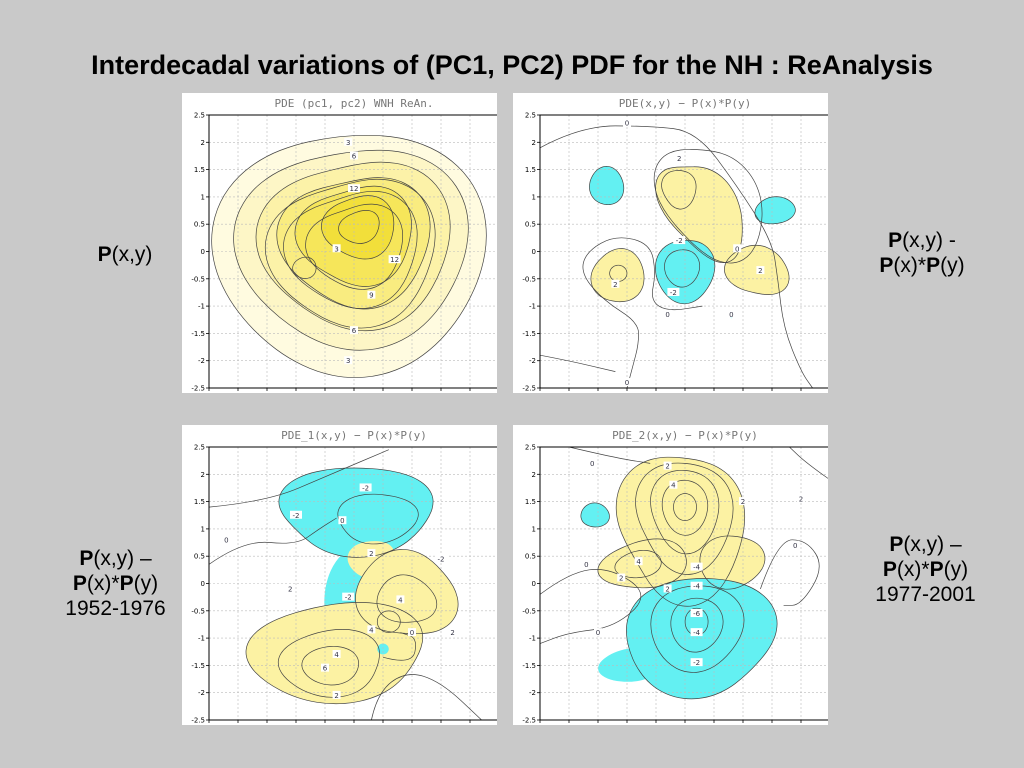 This screenshot has width=1024, height=768. Describe the element at coordinates (352, 586) in the screenshot. I see `contour-fills` at that location.